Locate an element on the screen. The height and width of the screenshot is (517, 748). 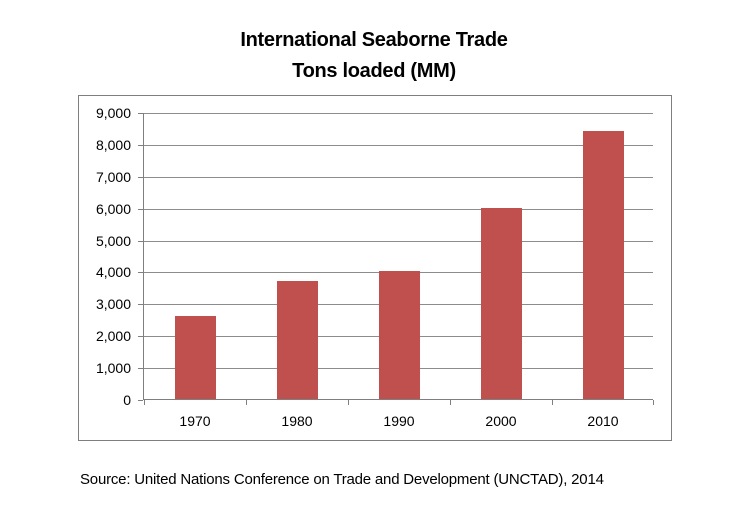
y-axis-label-1000: 1,000 is located at coordinates (113, 368).